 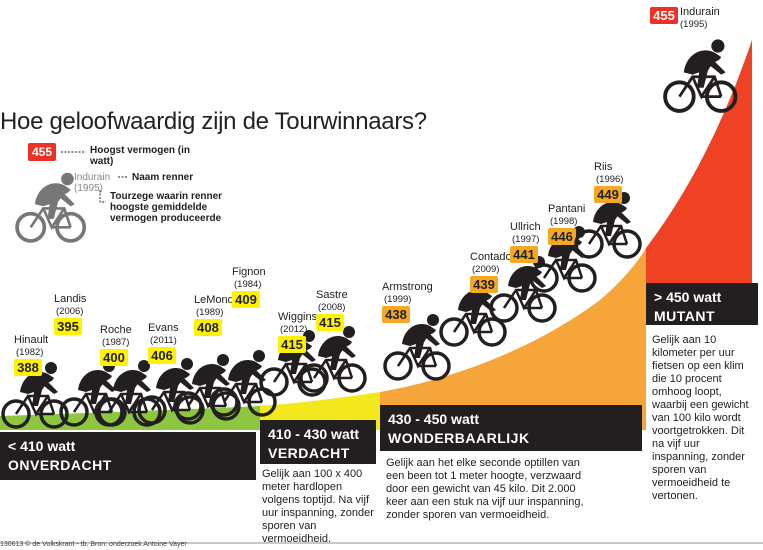 I want to click on legend-rider-year: (1995), so click(x=88, y=188).